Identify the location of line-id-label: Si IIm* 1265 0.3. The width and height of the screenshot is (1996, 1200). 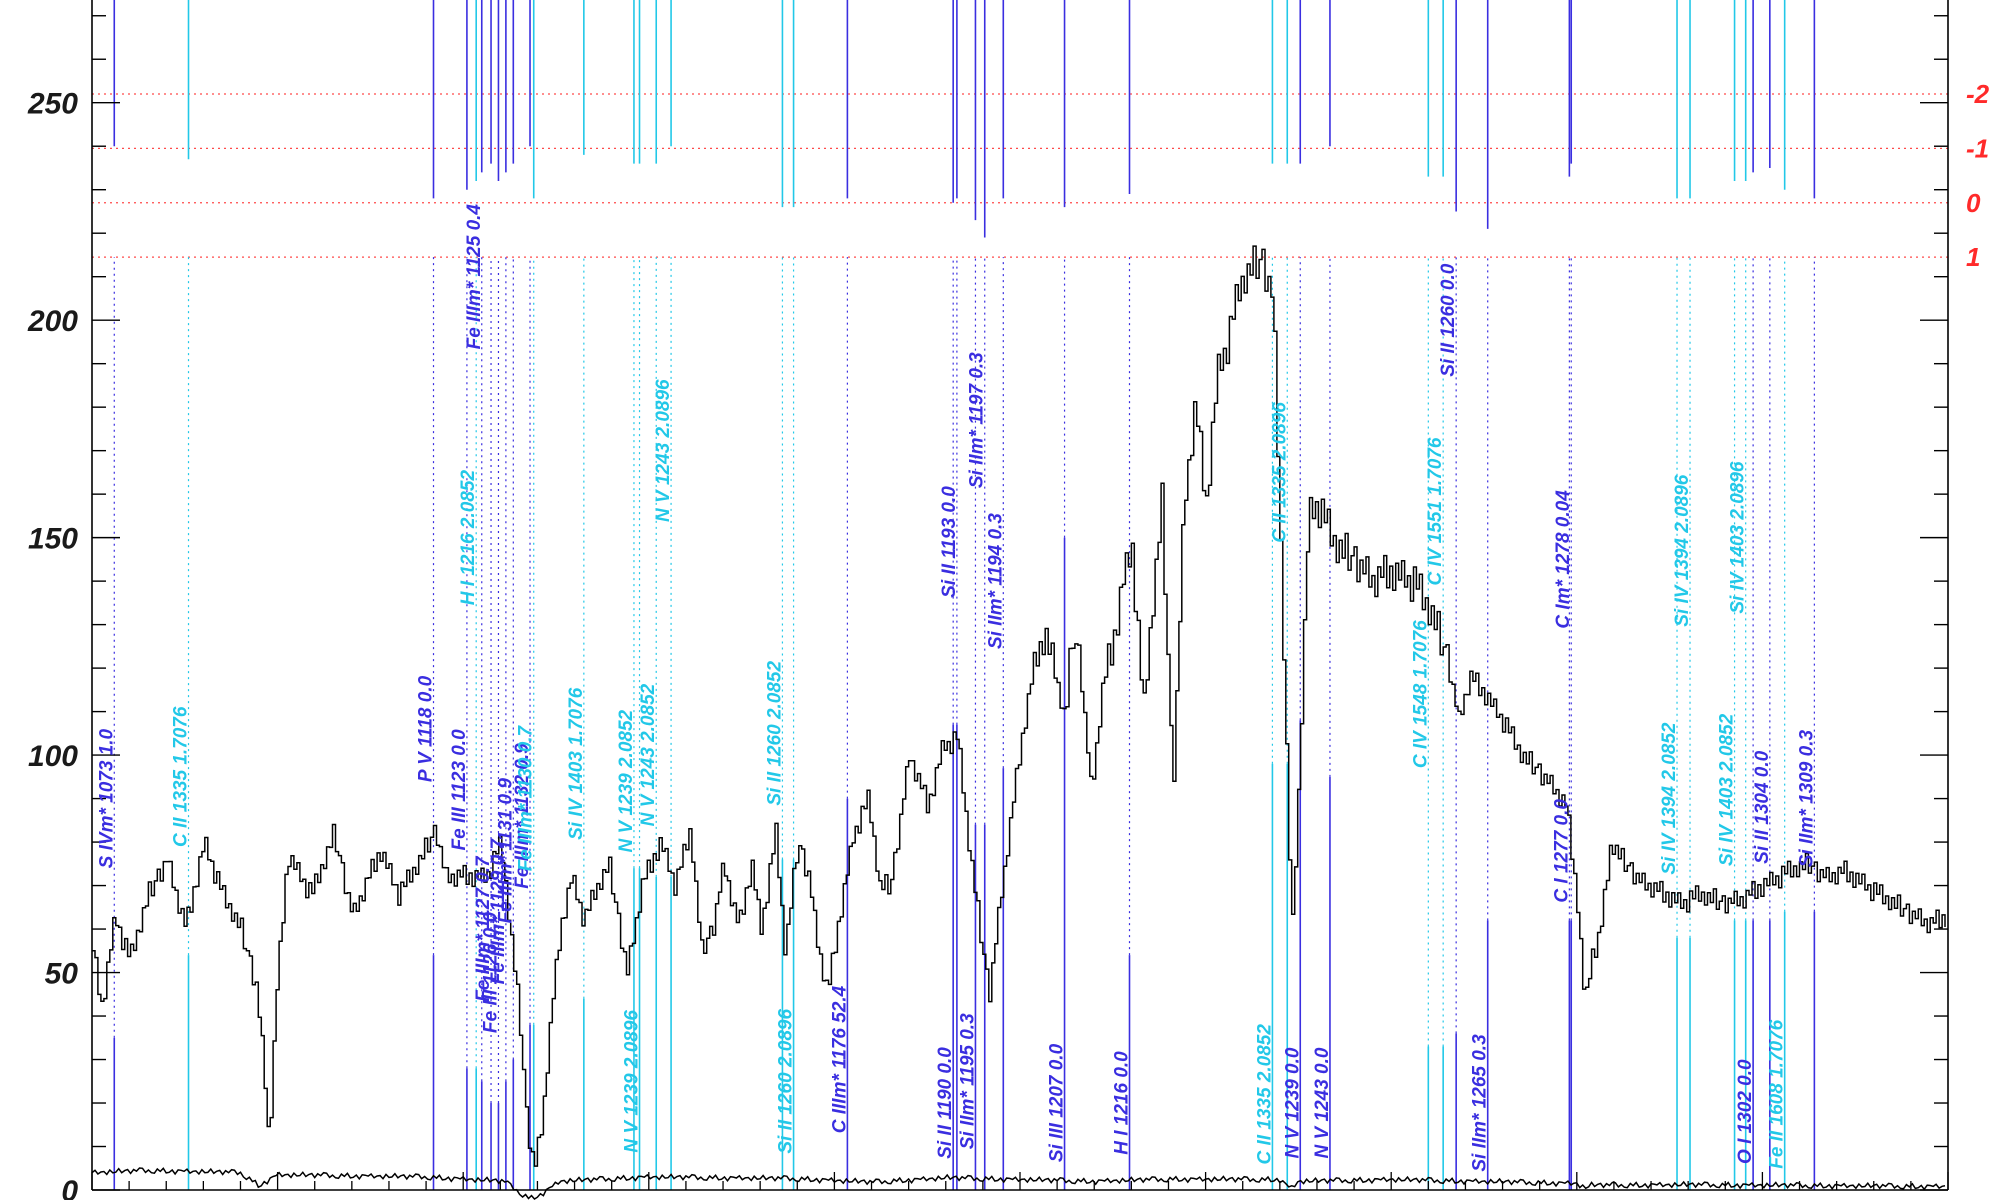
(1480, 1103).